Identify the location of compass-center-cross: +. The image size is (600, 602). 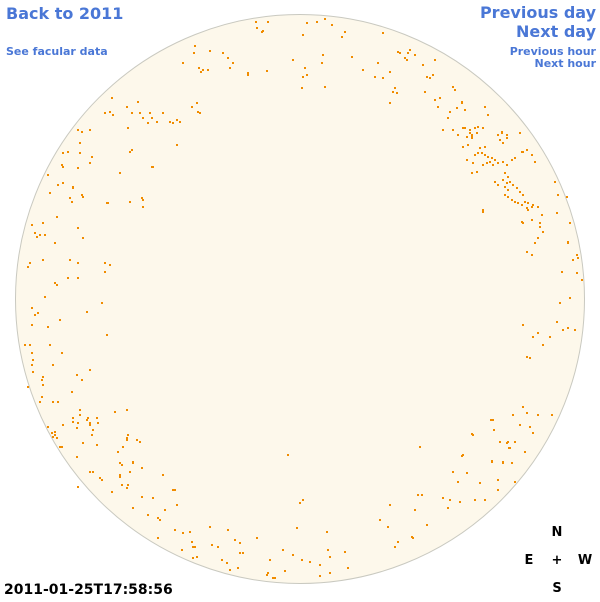
(557, 560).